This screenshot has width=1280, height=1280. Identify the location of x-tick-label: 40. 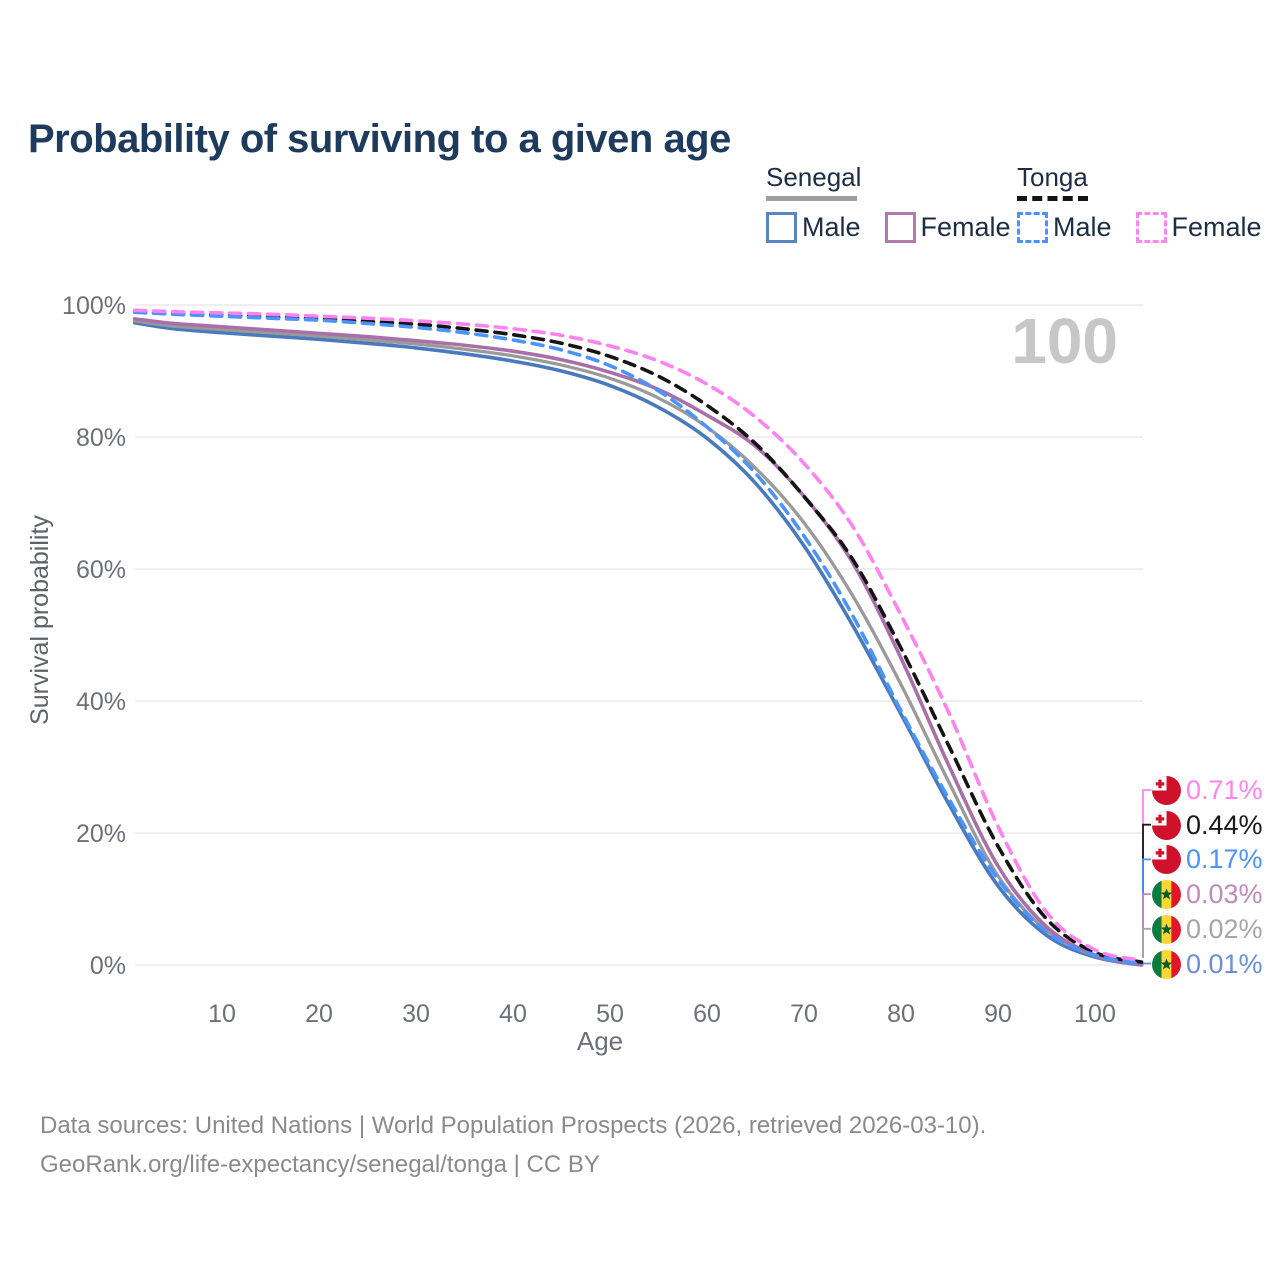
(513, 1014).